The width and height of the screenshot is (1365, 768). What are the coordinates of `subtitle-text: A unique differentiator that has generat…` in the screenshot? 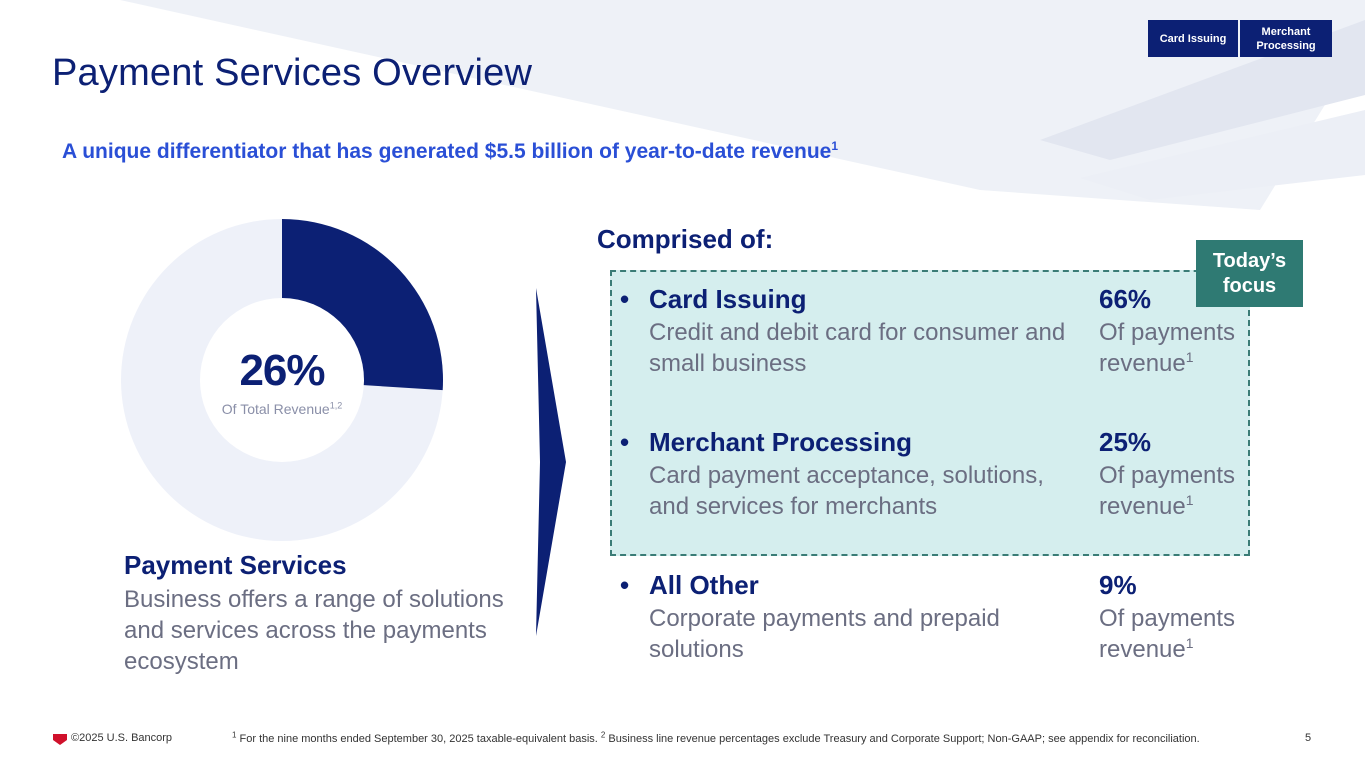 It's located at (447, 151).